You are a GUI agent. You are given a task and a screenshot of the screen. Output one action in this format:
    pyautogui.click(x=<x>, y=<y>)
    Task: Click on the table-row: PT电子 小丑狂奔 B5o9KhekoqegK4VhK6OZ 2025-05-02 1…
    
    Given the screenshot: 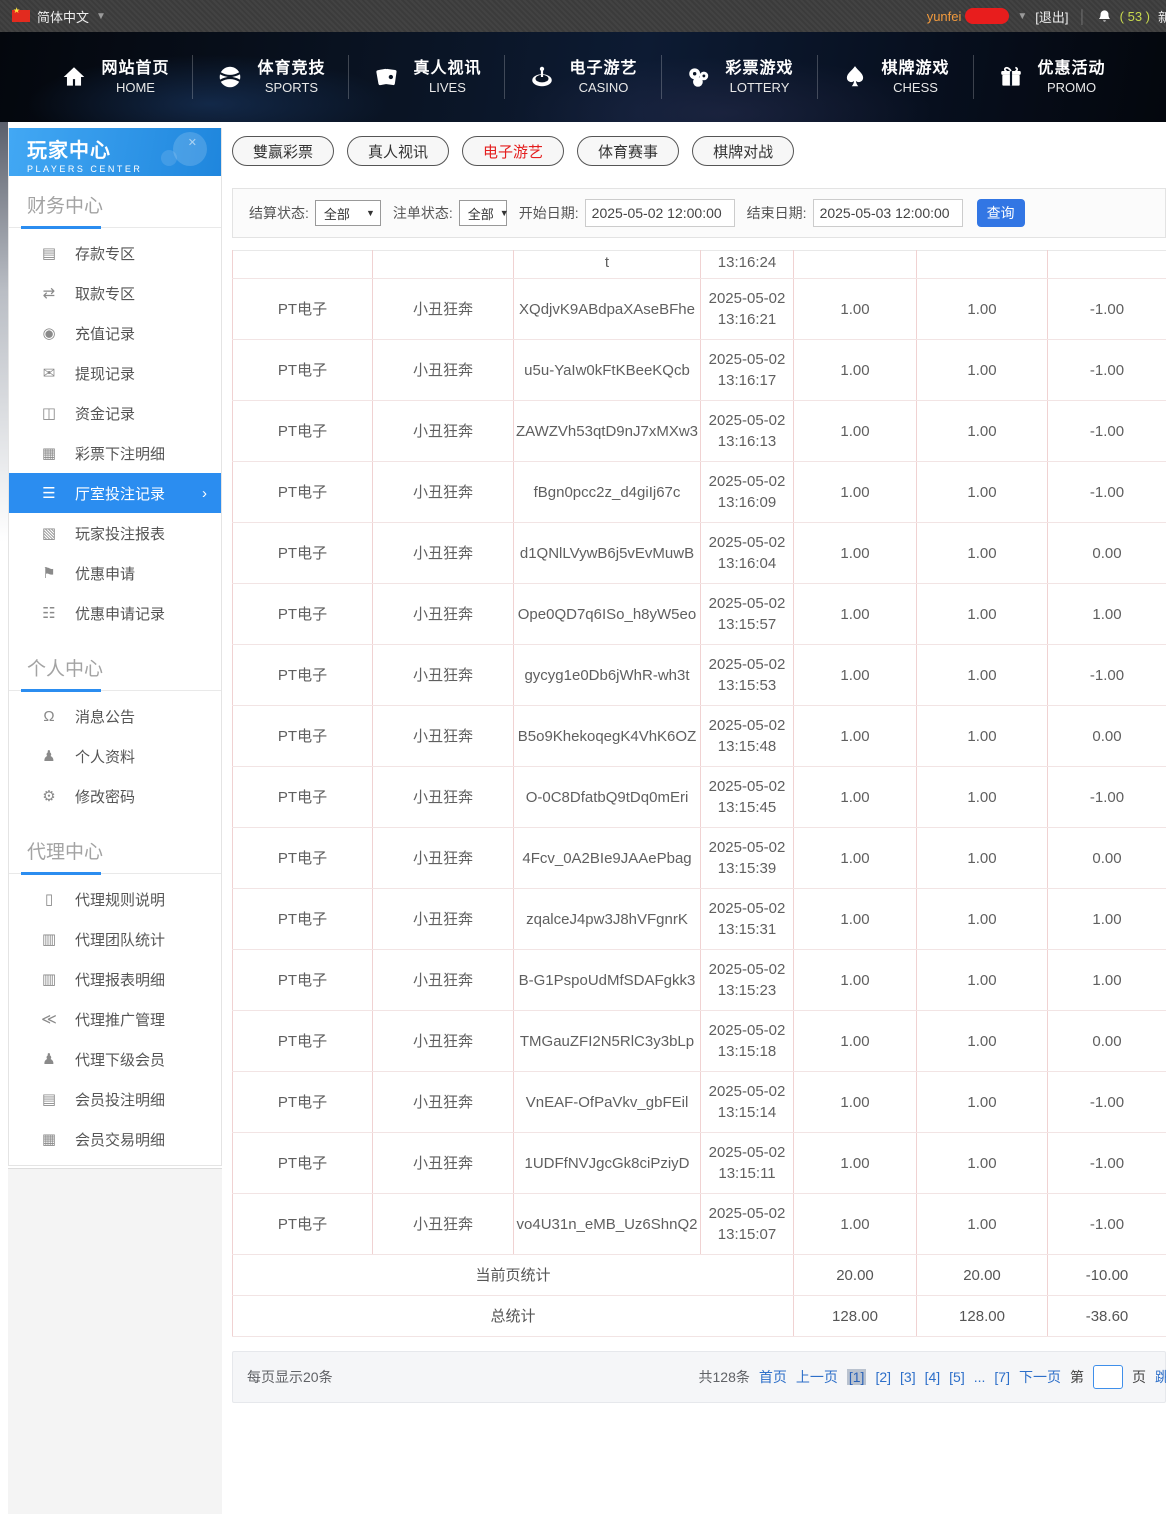 What is the action you would take?
    pyautogui.click(x=699, y=736)
    